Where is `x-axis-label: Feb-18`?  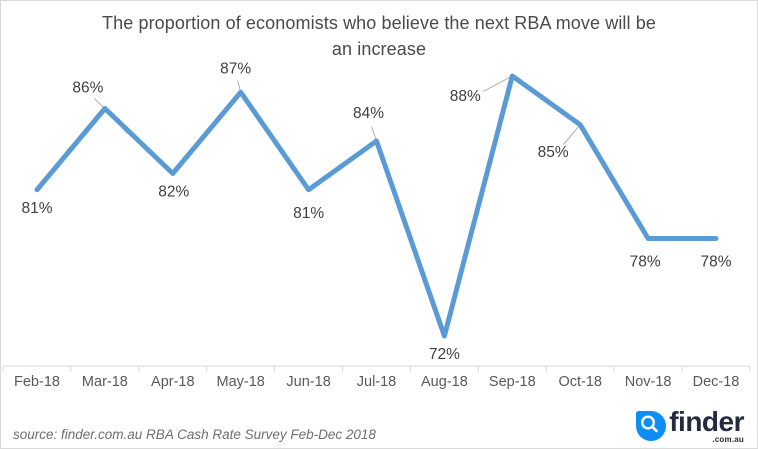 x-axis-label: Feb-18 is located at coordinates (37, 382).